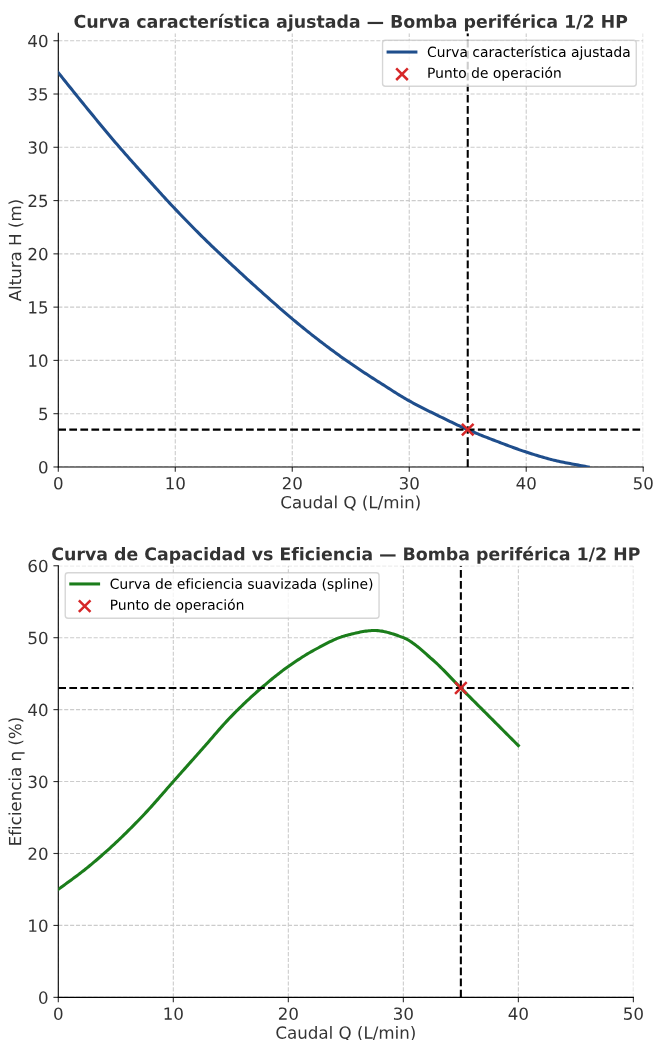  I want to click on y-tick-label: 15, so click(38, 307).